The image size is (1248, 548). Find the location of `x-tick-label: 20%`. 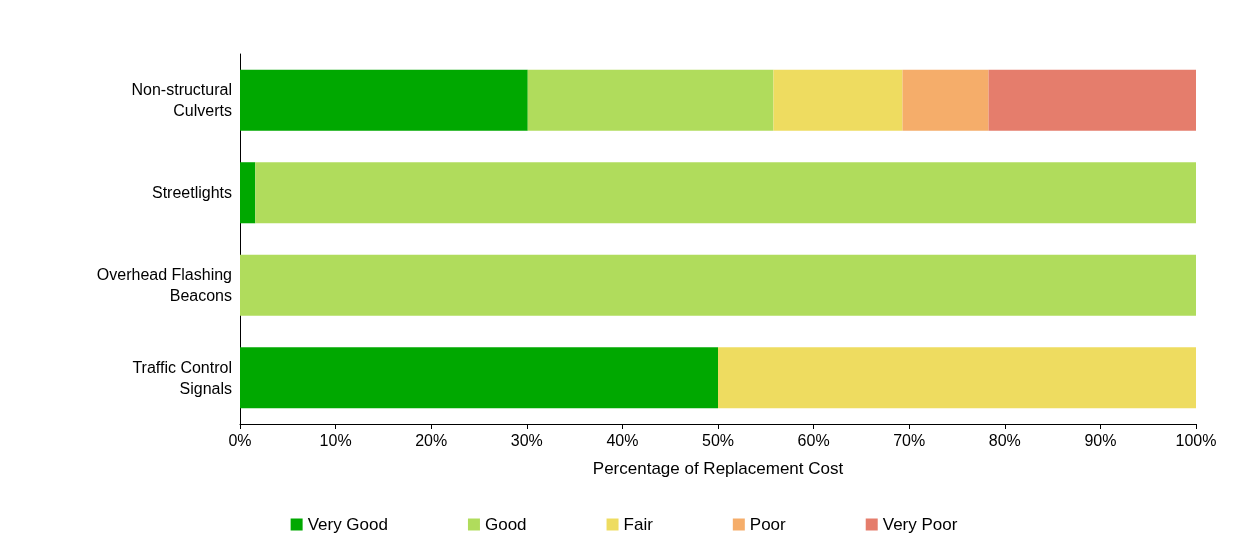

x-tick-label: 20% is located at coordinates (431, 440).